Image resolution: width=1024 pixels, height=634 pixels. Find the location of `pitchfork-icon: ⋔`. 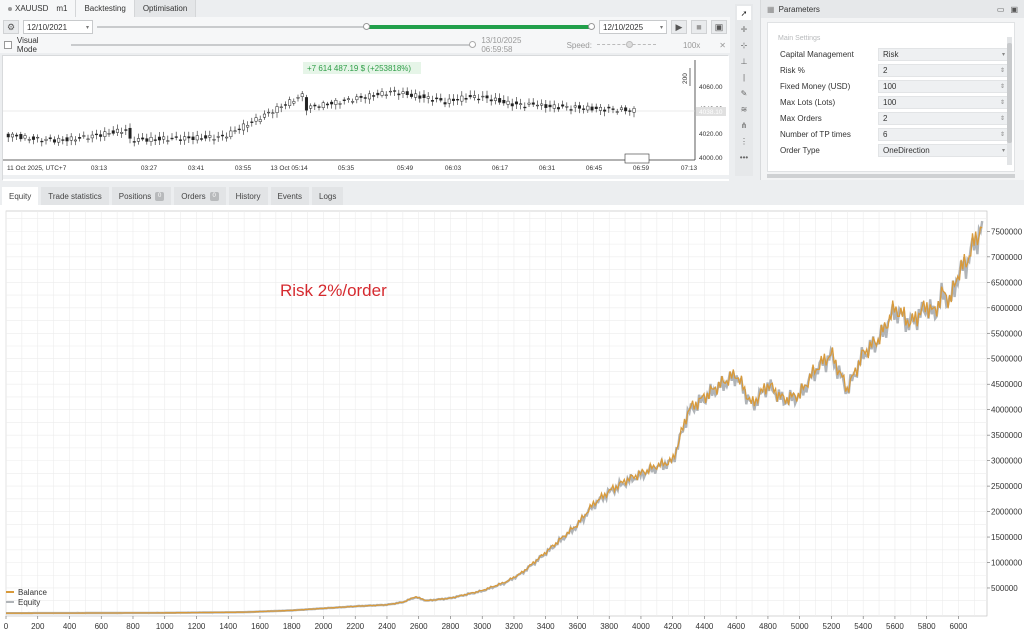

pitchfork-icon: ⋔ is located at coordinates (744, 125).